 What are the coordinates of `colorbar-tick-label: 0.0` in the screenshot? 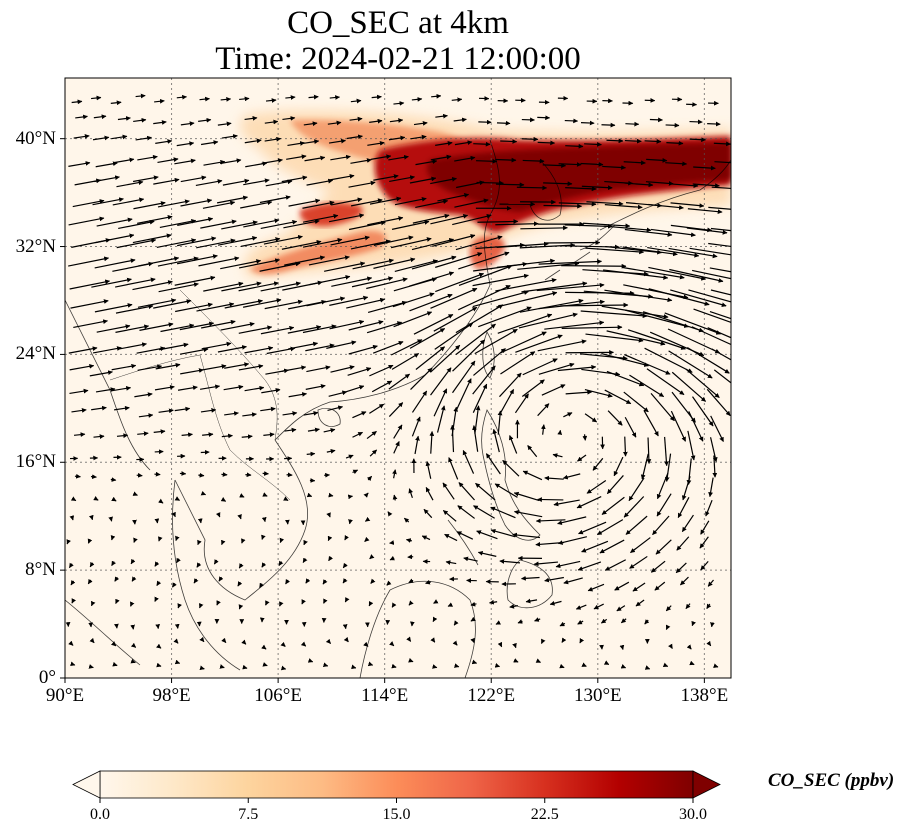 It's located at (100, 814).